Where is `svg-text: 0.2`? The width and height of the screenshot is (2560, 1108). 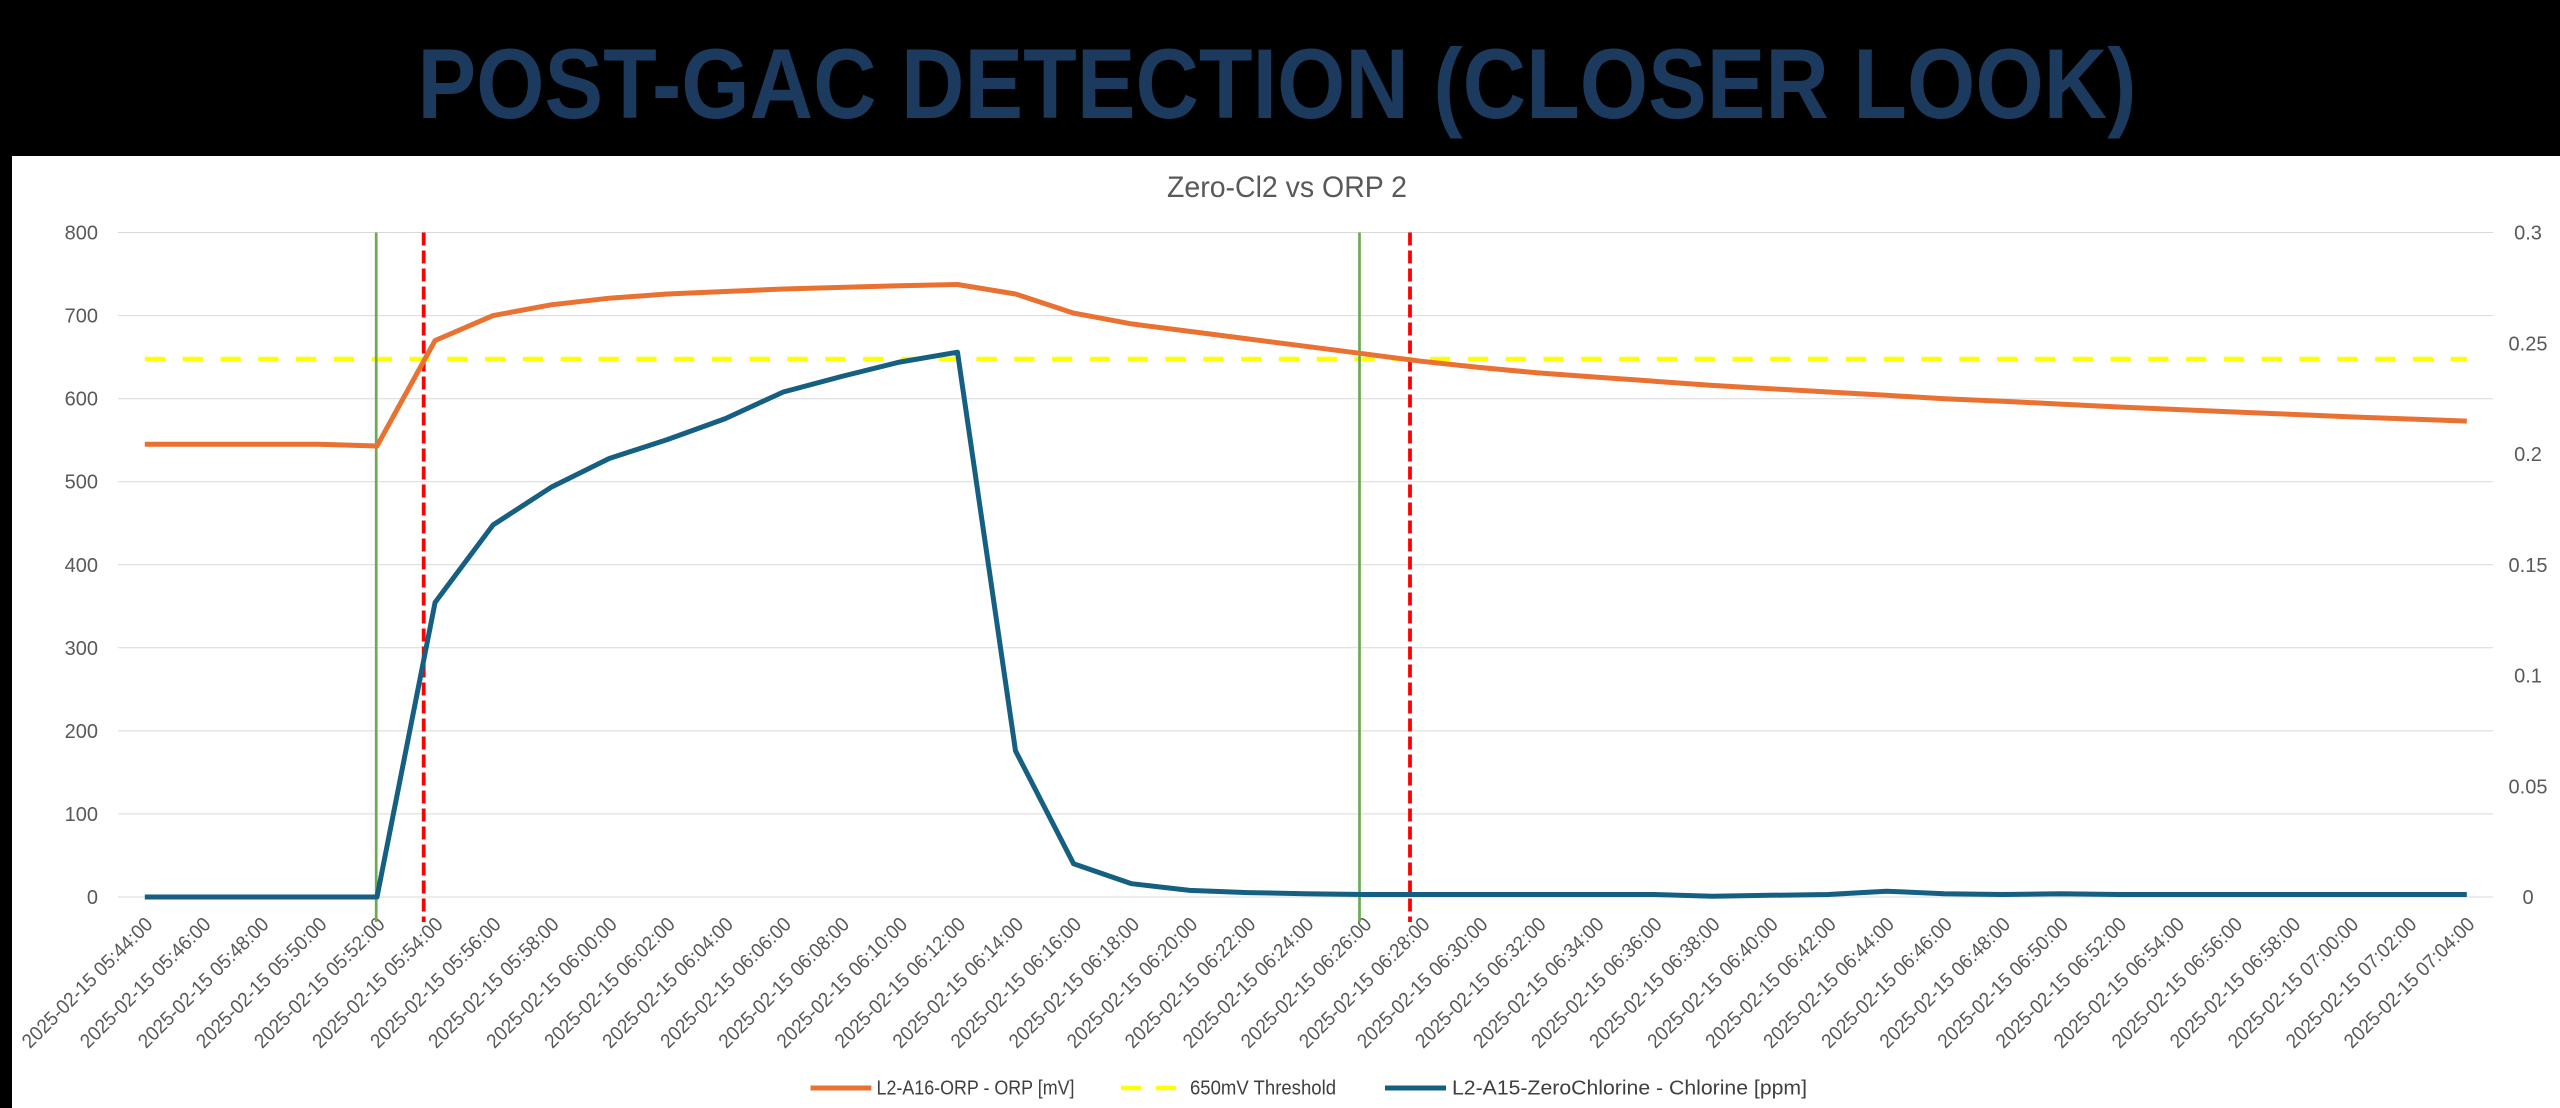 svg-text: 0.2 is located at coordinates (2528, 455).